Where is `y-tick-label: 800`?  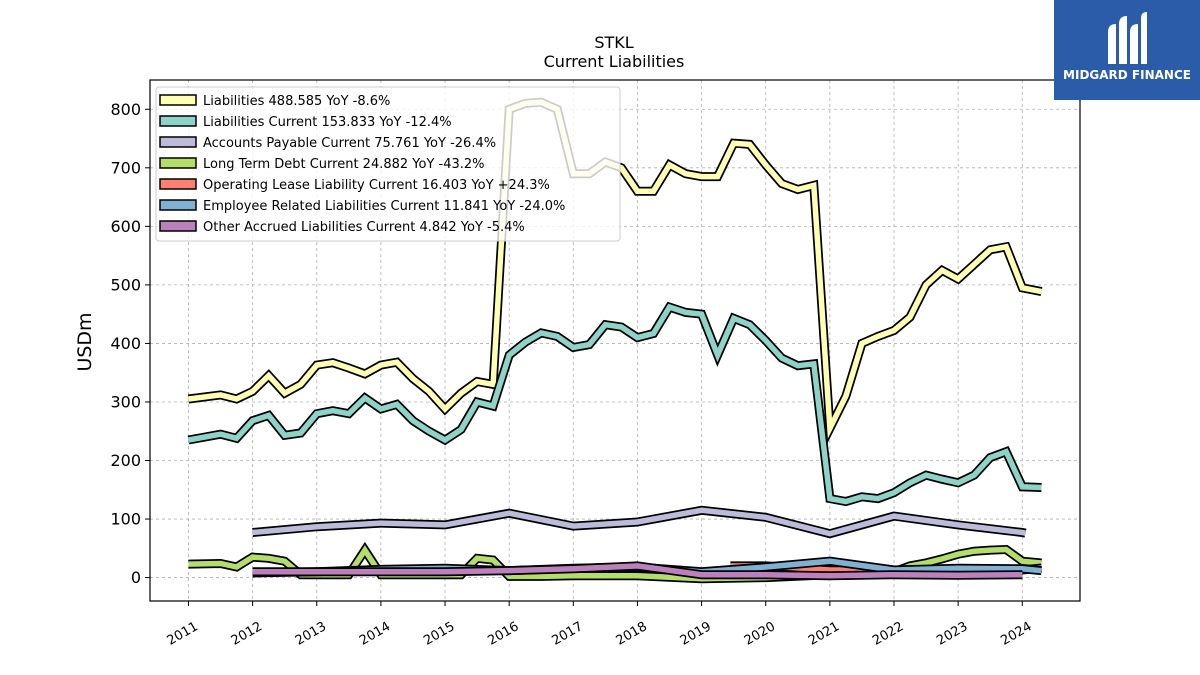
y-tick-label: 800 is located at coordinates (125, 109).